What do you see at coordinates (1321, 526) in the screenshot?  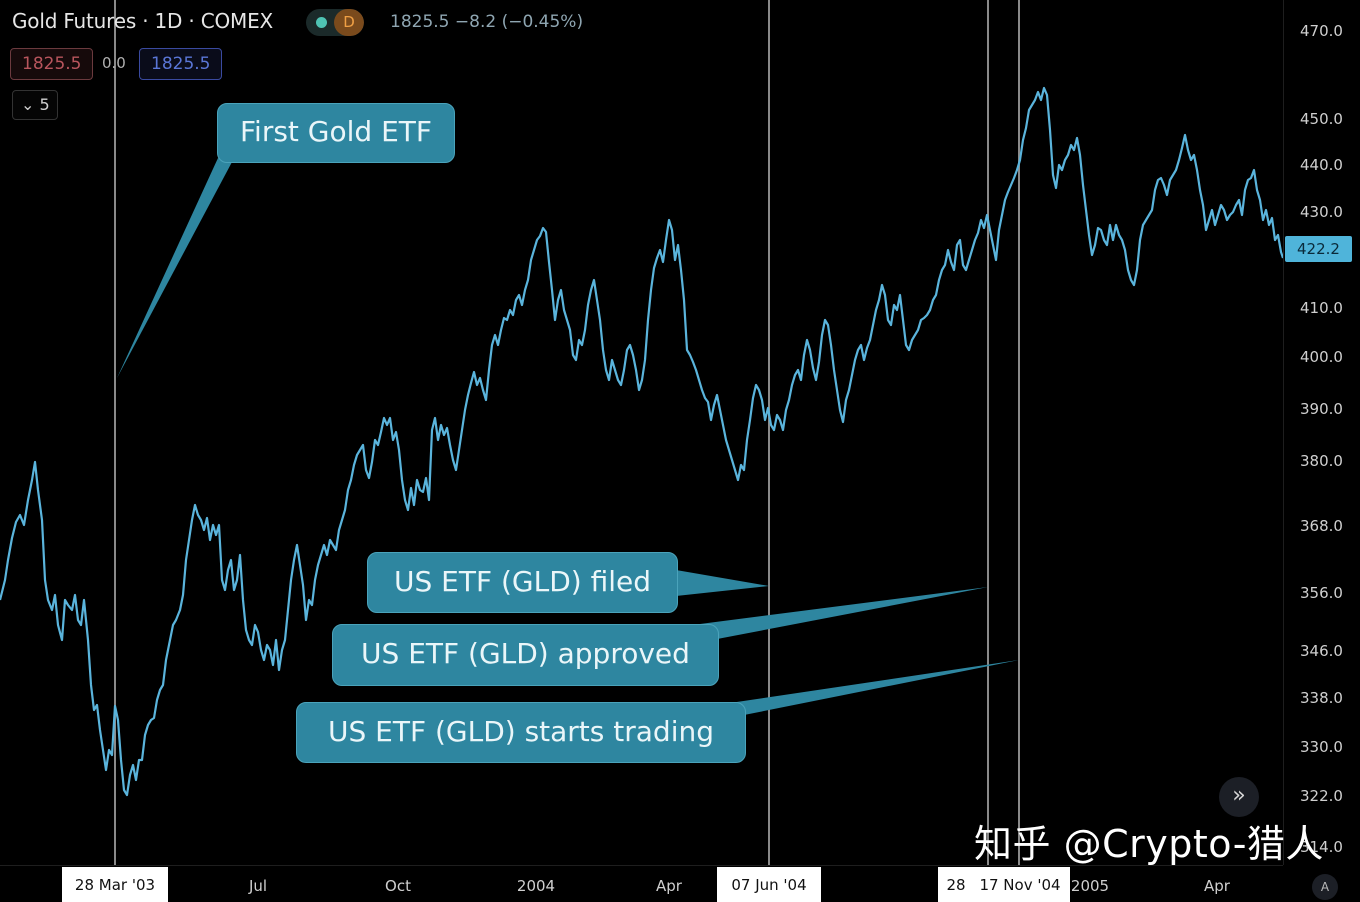 I see `y-tick: 368.0` at bounding box center [1321, 526].